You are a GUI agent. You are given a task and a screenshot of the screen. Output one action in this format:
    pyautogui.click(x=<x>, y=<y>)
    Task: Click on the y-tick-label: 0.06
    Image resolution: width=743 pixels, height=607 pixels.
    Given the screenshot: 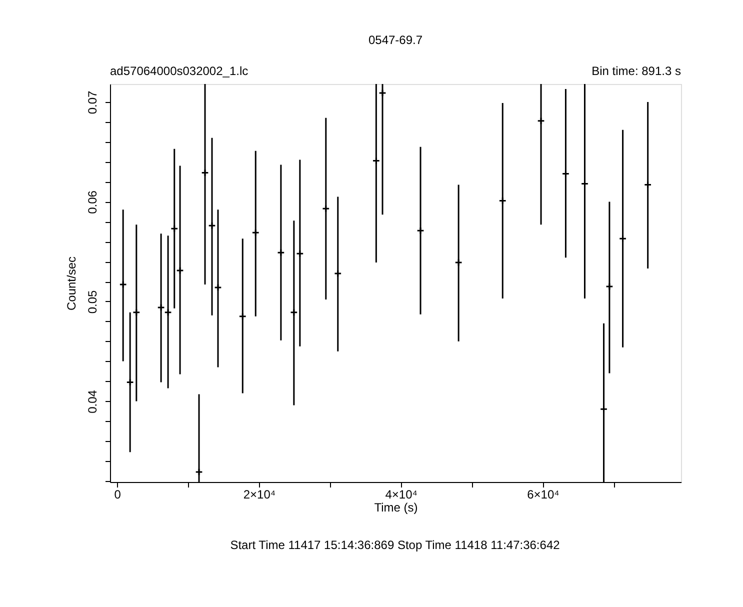 What is the action you would take?
    pyautogui.click(x=93, y=202)
    